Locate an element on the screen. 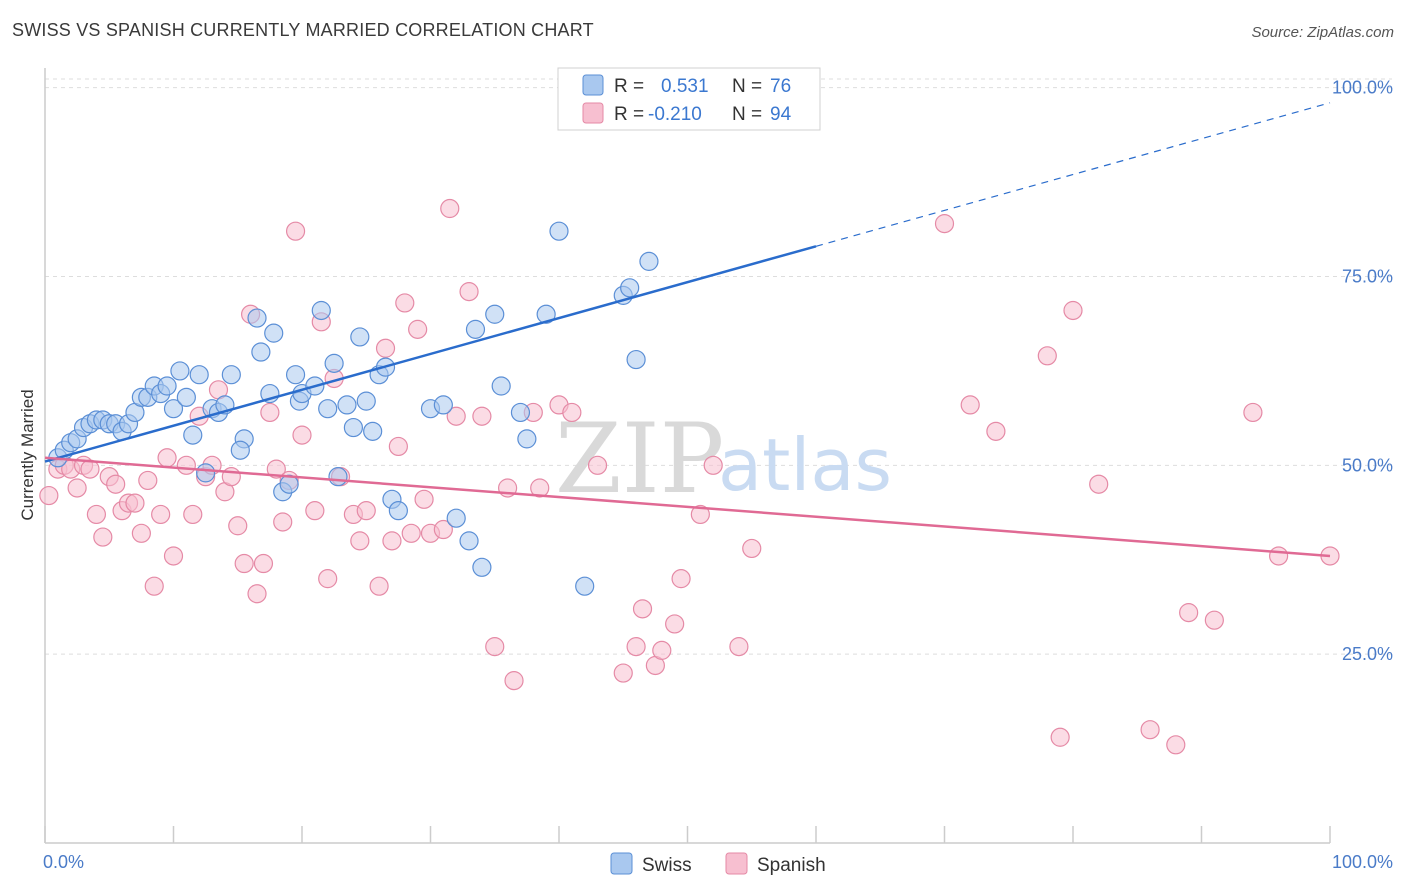 The image size is (1406, 892). watermark-zip: ZIP is located at coordinates (639, 459).